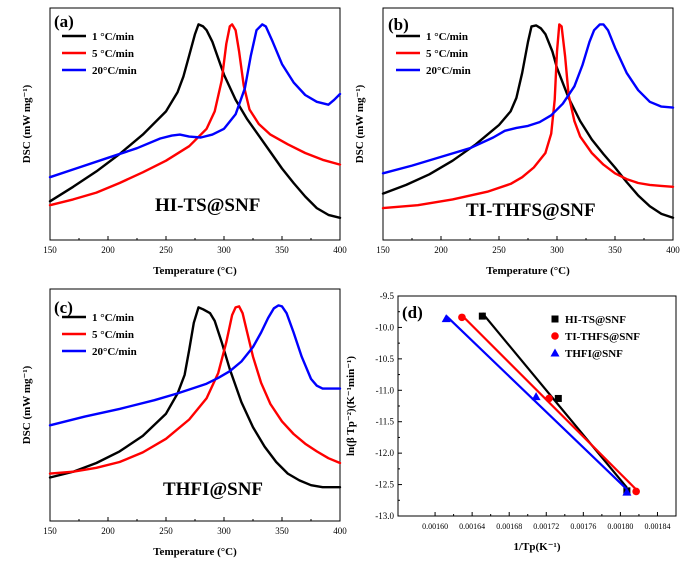 This screenshot has height=572, width=692. What do you see at coordinates (594, 354) in the screenshot?
I see `legend-label: THFI@SNF` at bounding box center [594, 354].